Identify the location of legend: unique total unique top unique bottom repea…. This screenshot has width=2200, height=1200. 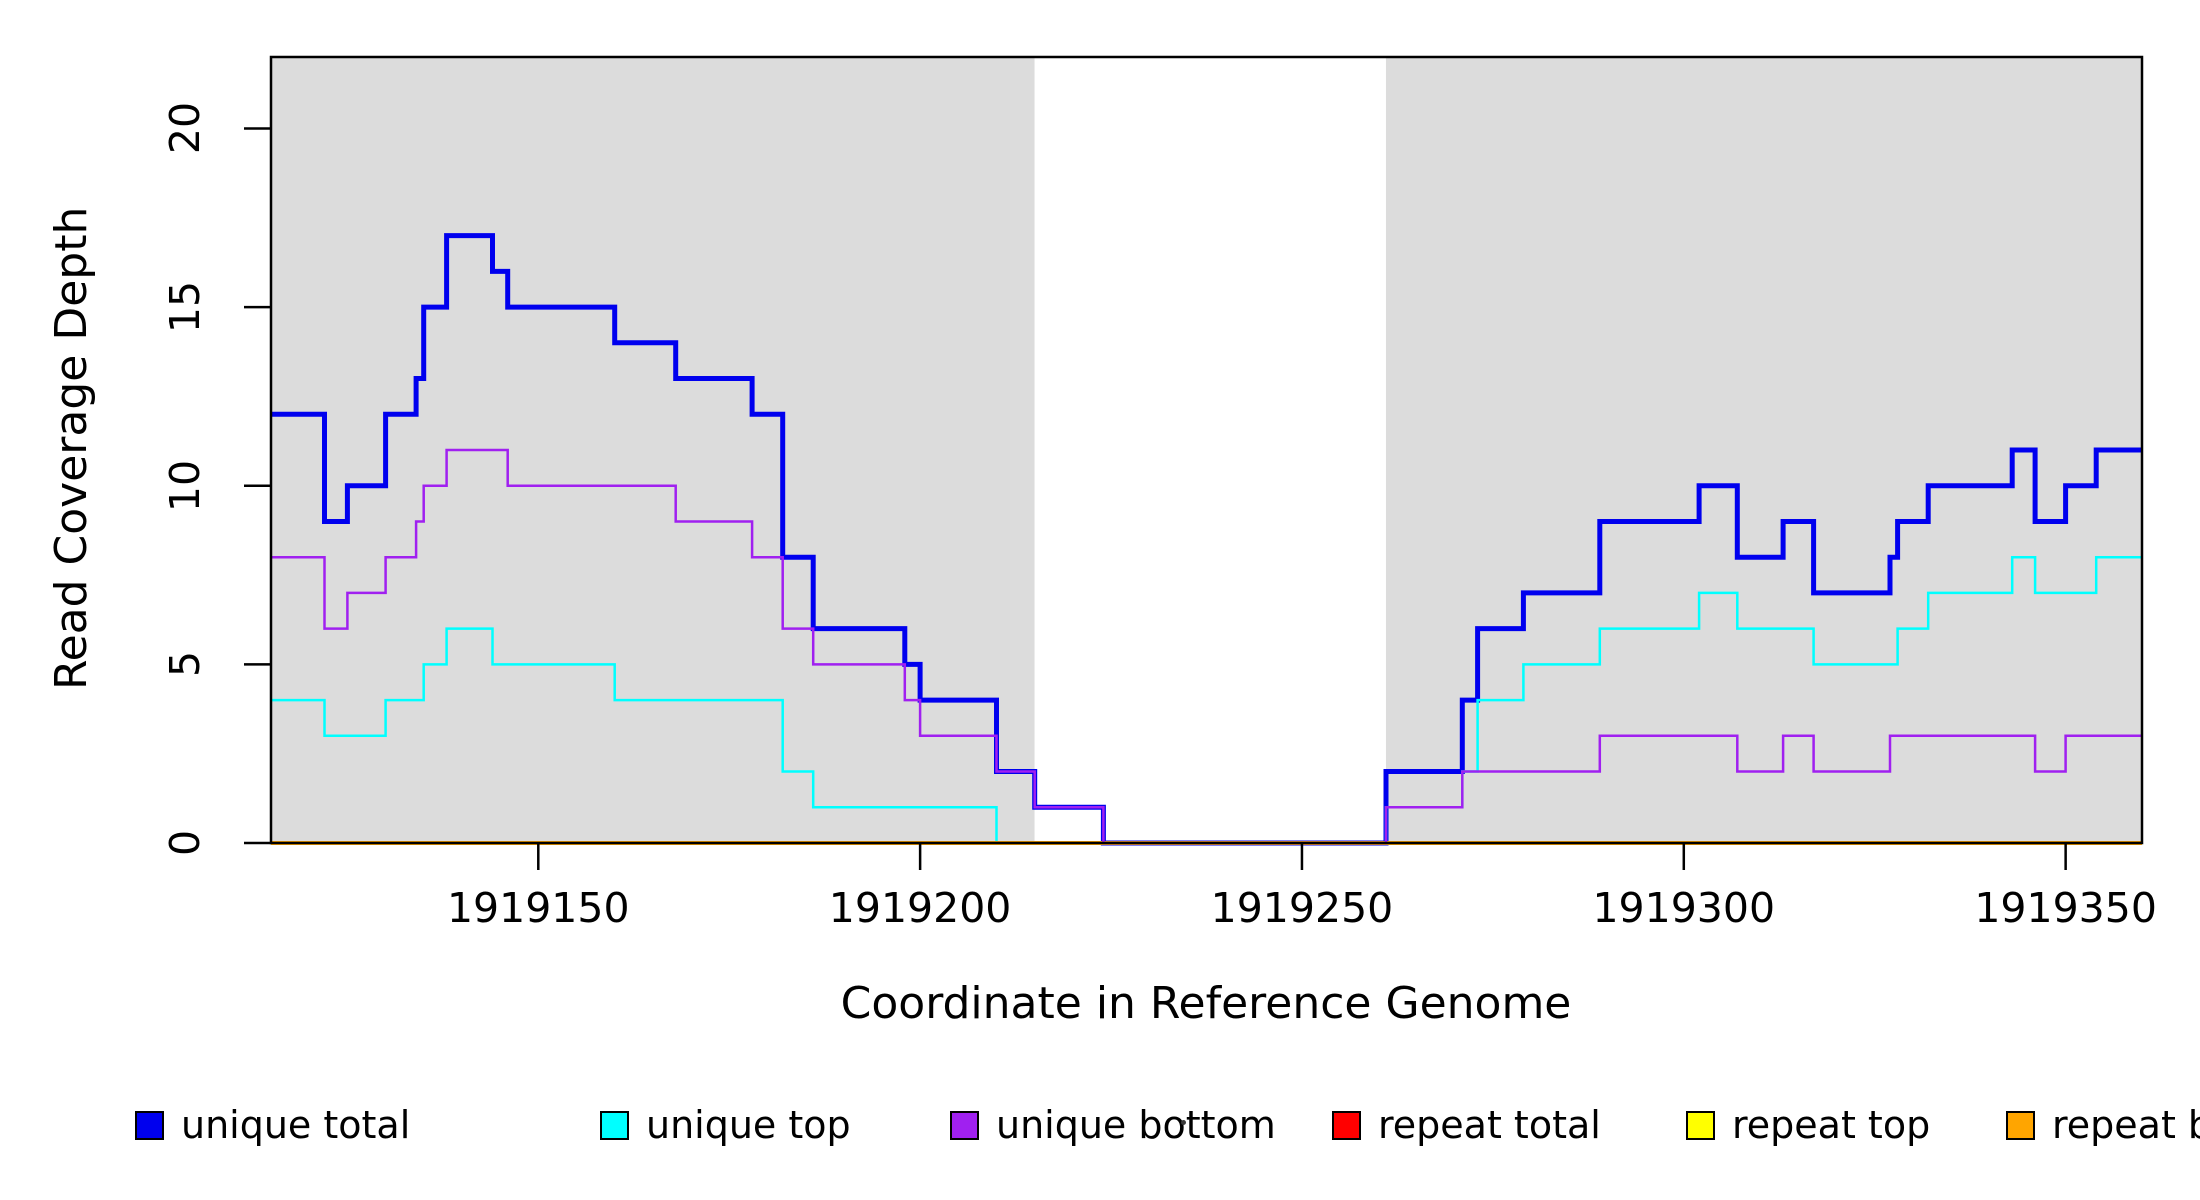
(1100, 1130).